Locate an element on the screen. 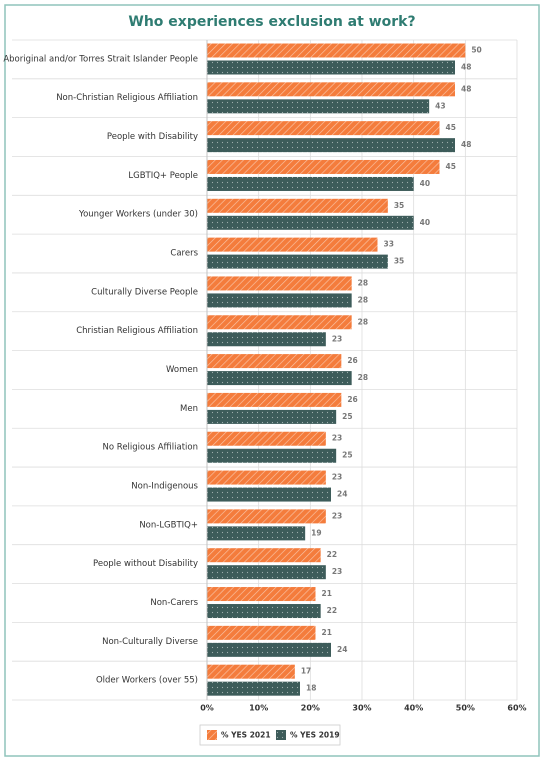 This screenshot has width=545, height=761. value-label: 17 is located at coordinates (306, 671).